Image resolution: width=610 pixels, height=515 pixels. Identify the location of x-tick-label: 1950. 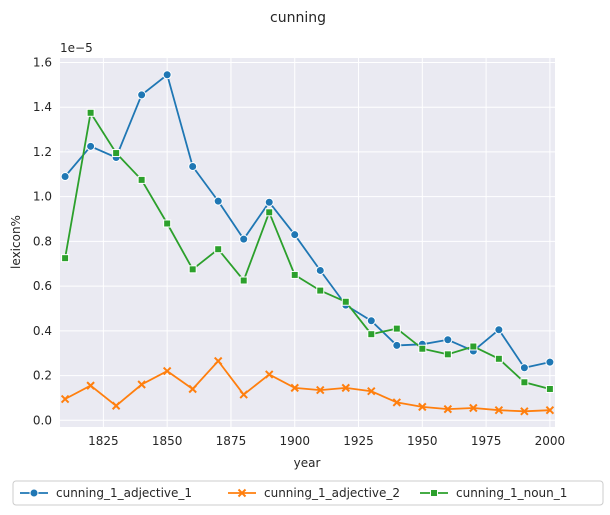
(422, 441).